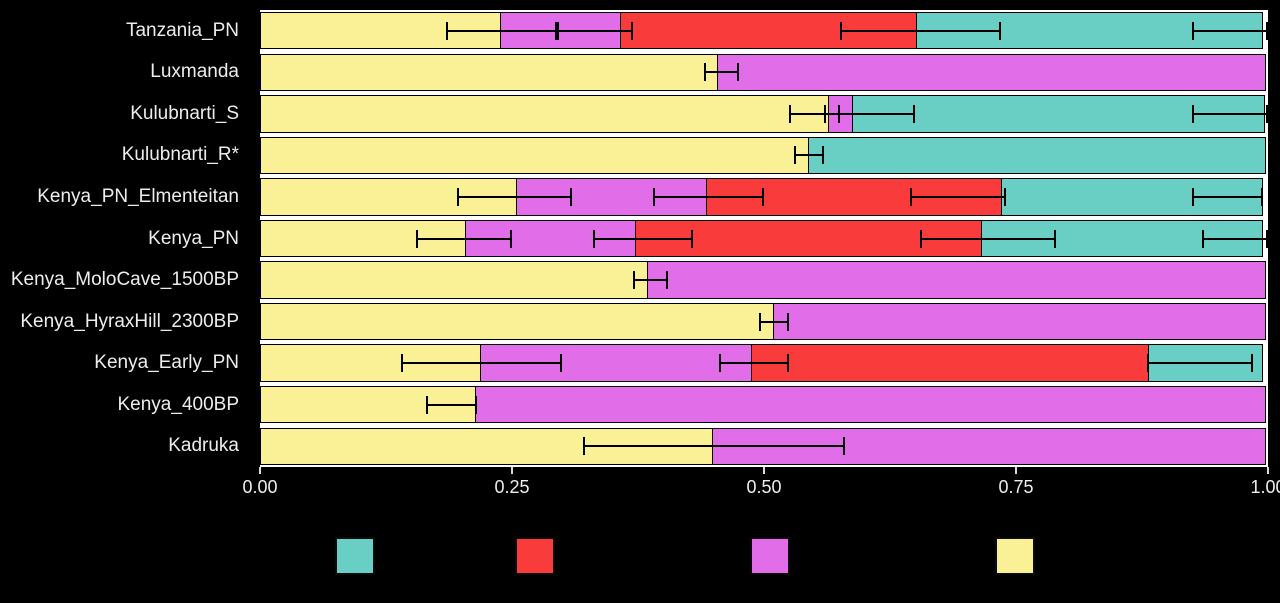  Describe the element at coordinates (193, 238) in the screenshot. I see `y-axis-label: Kenya_PN` at that location.